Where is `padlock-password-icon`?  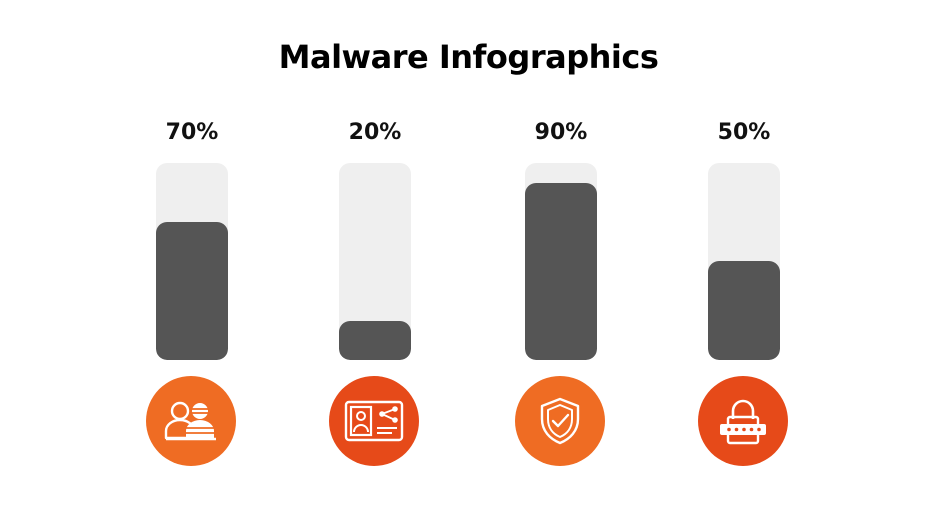 padlock-password-icon is located at coordinates (743, 422).